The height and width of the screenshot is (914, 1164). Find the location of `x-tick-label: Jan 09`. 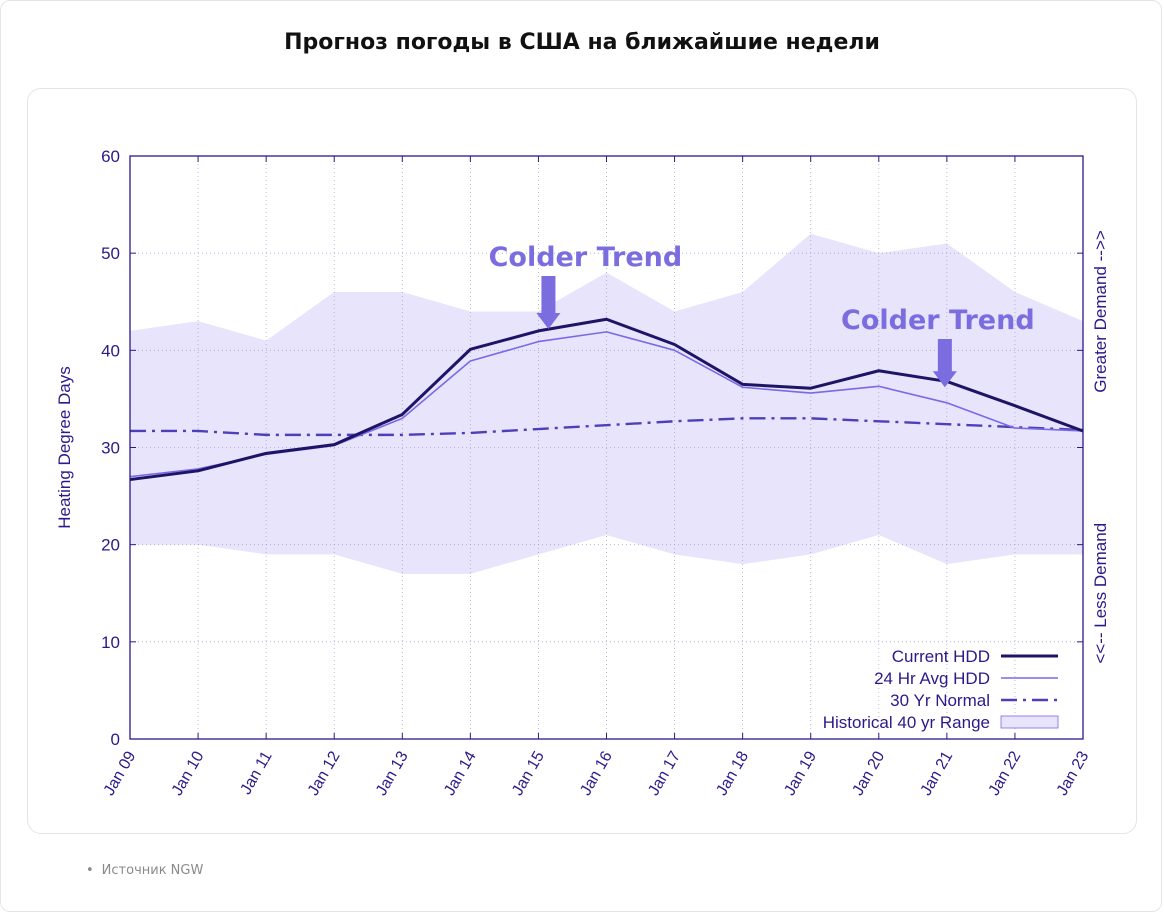

x-tick-label: Jan 09 is located at coordinates (120, 773).